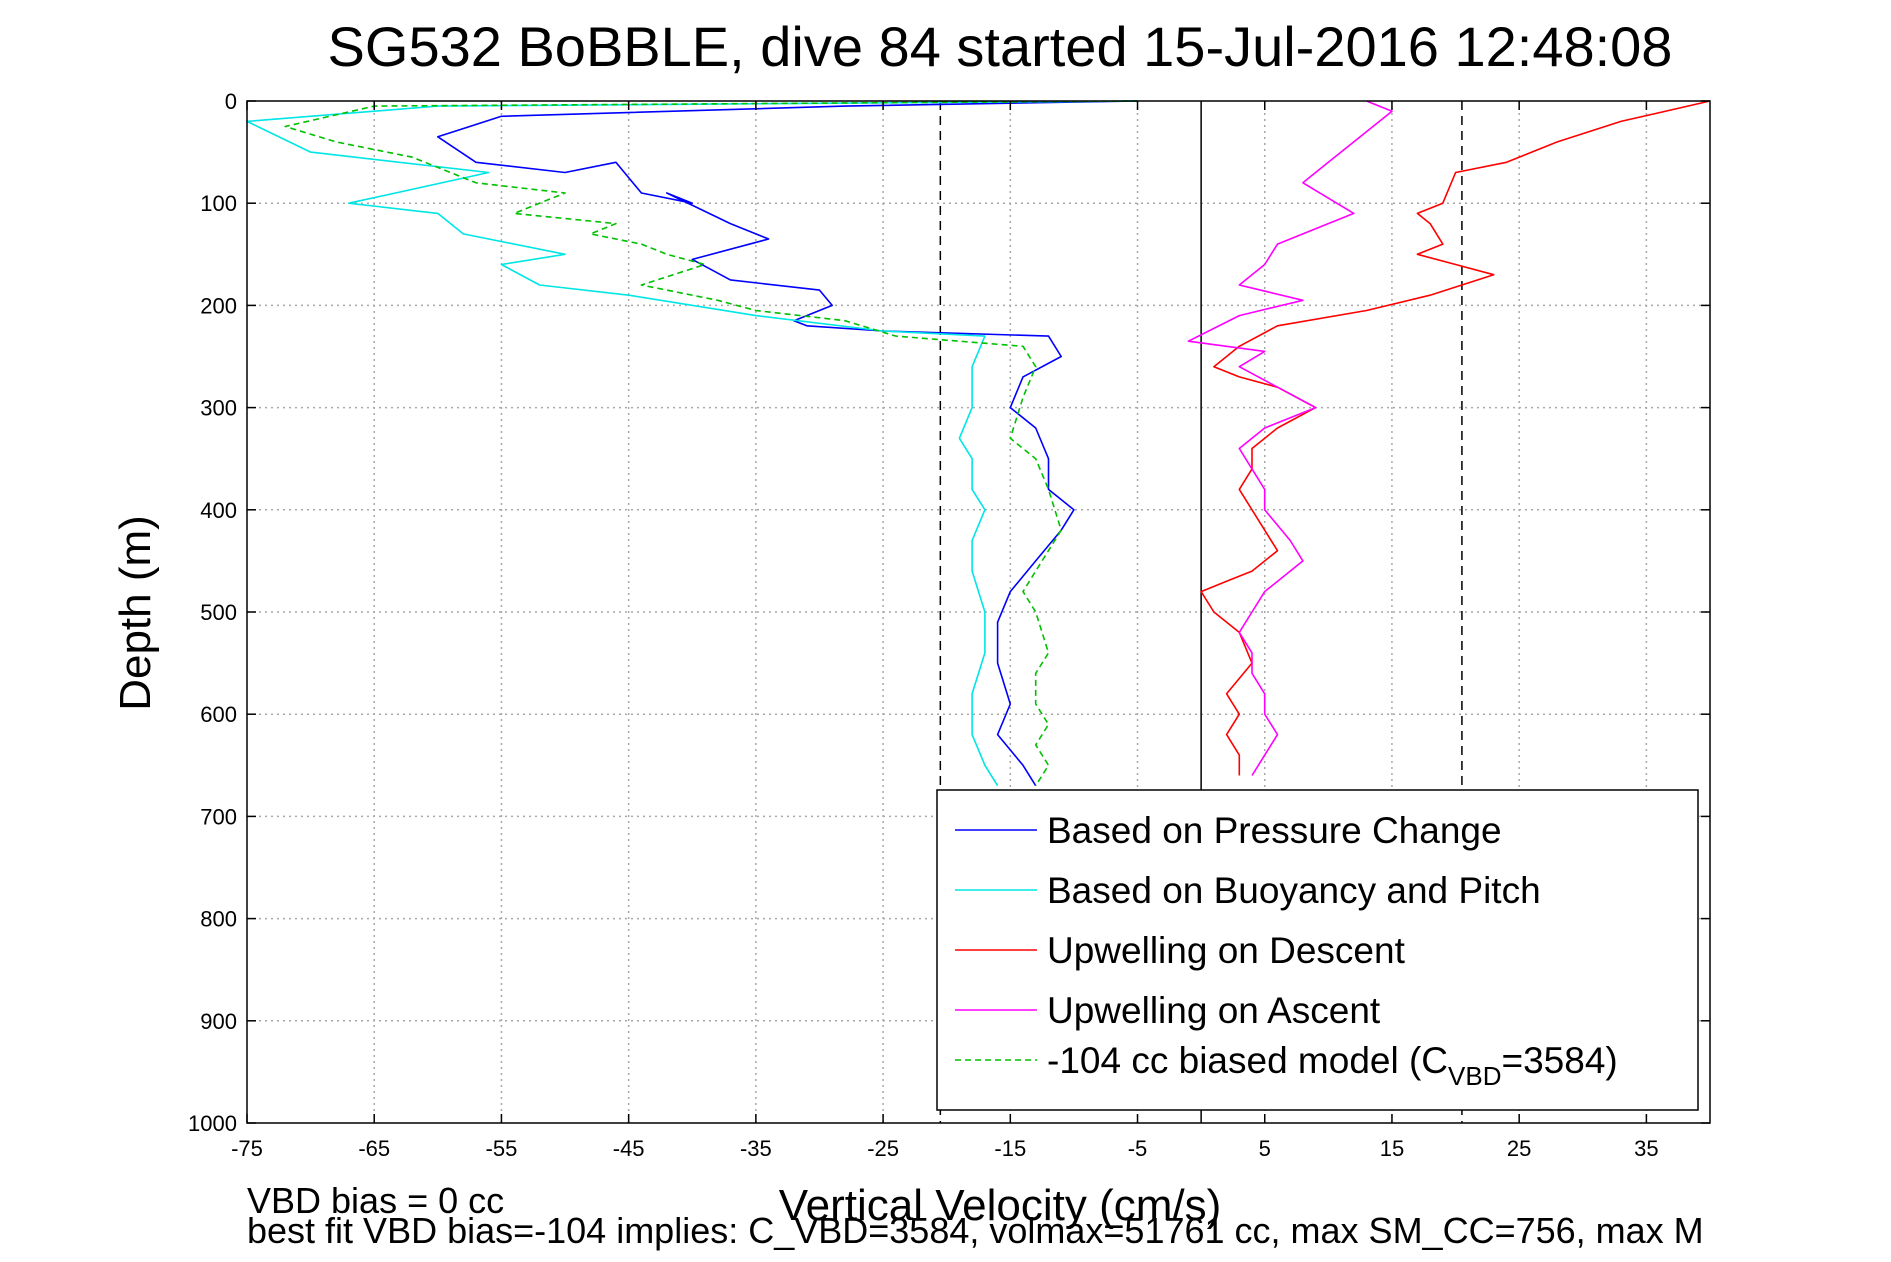 This screenshot has width=1891, height=1262. Describe the element at coordinates (1474, 1076) in the screenshot. I see `legend-label-subscript: VBD` at that location.